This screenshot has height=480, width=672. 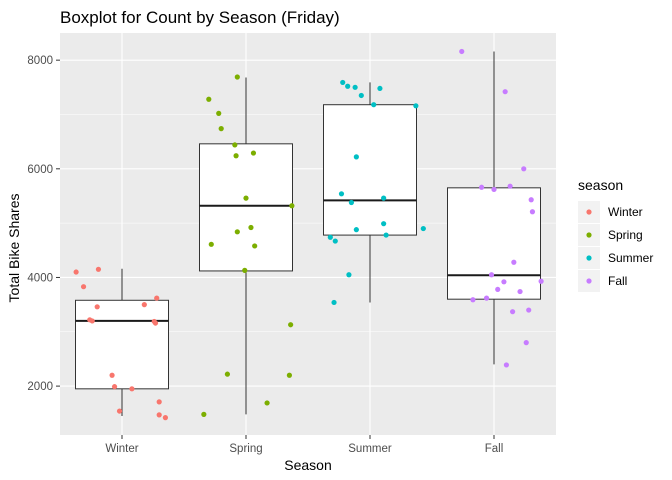 I want to click on legend-swatch-fall, so click(x=589, y=281).